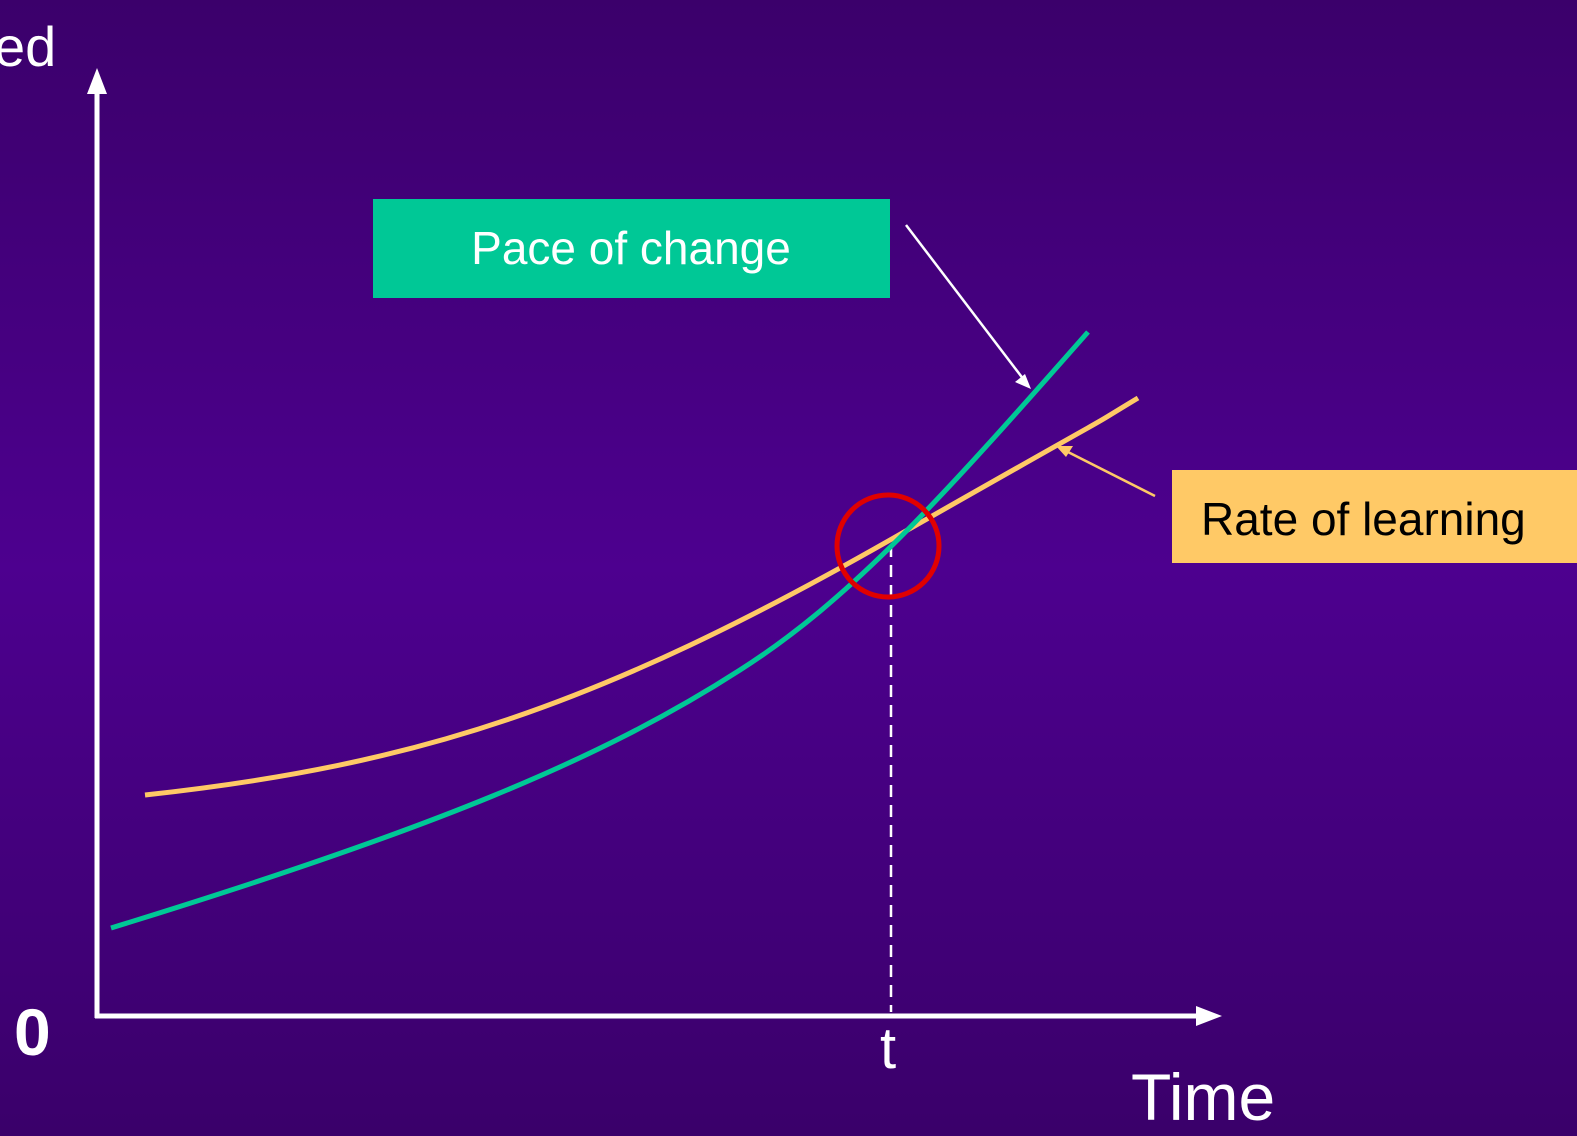  I want to click on y-axis-label: ed, so click(28, 46).